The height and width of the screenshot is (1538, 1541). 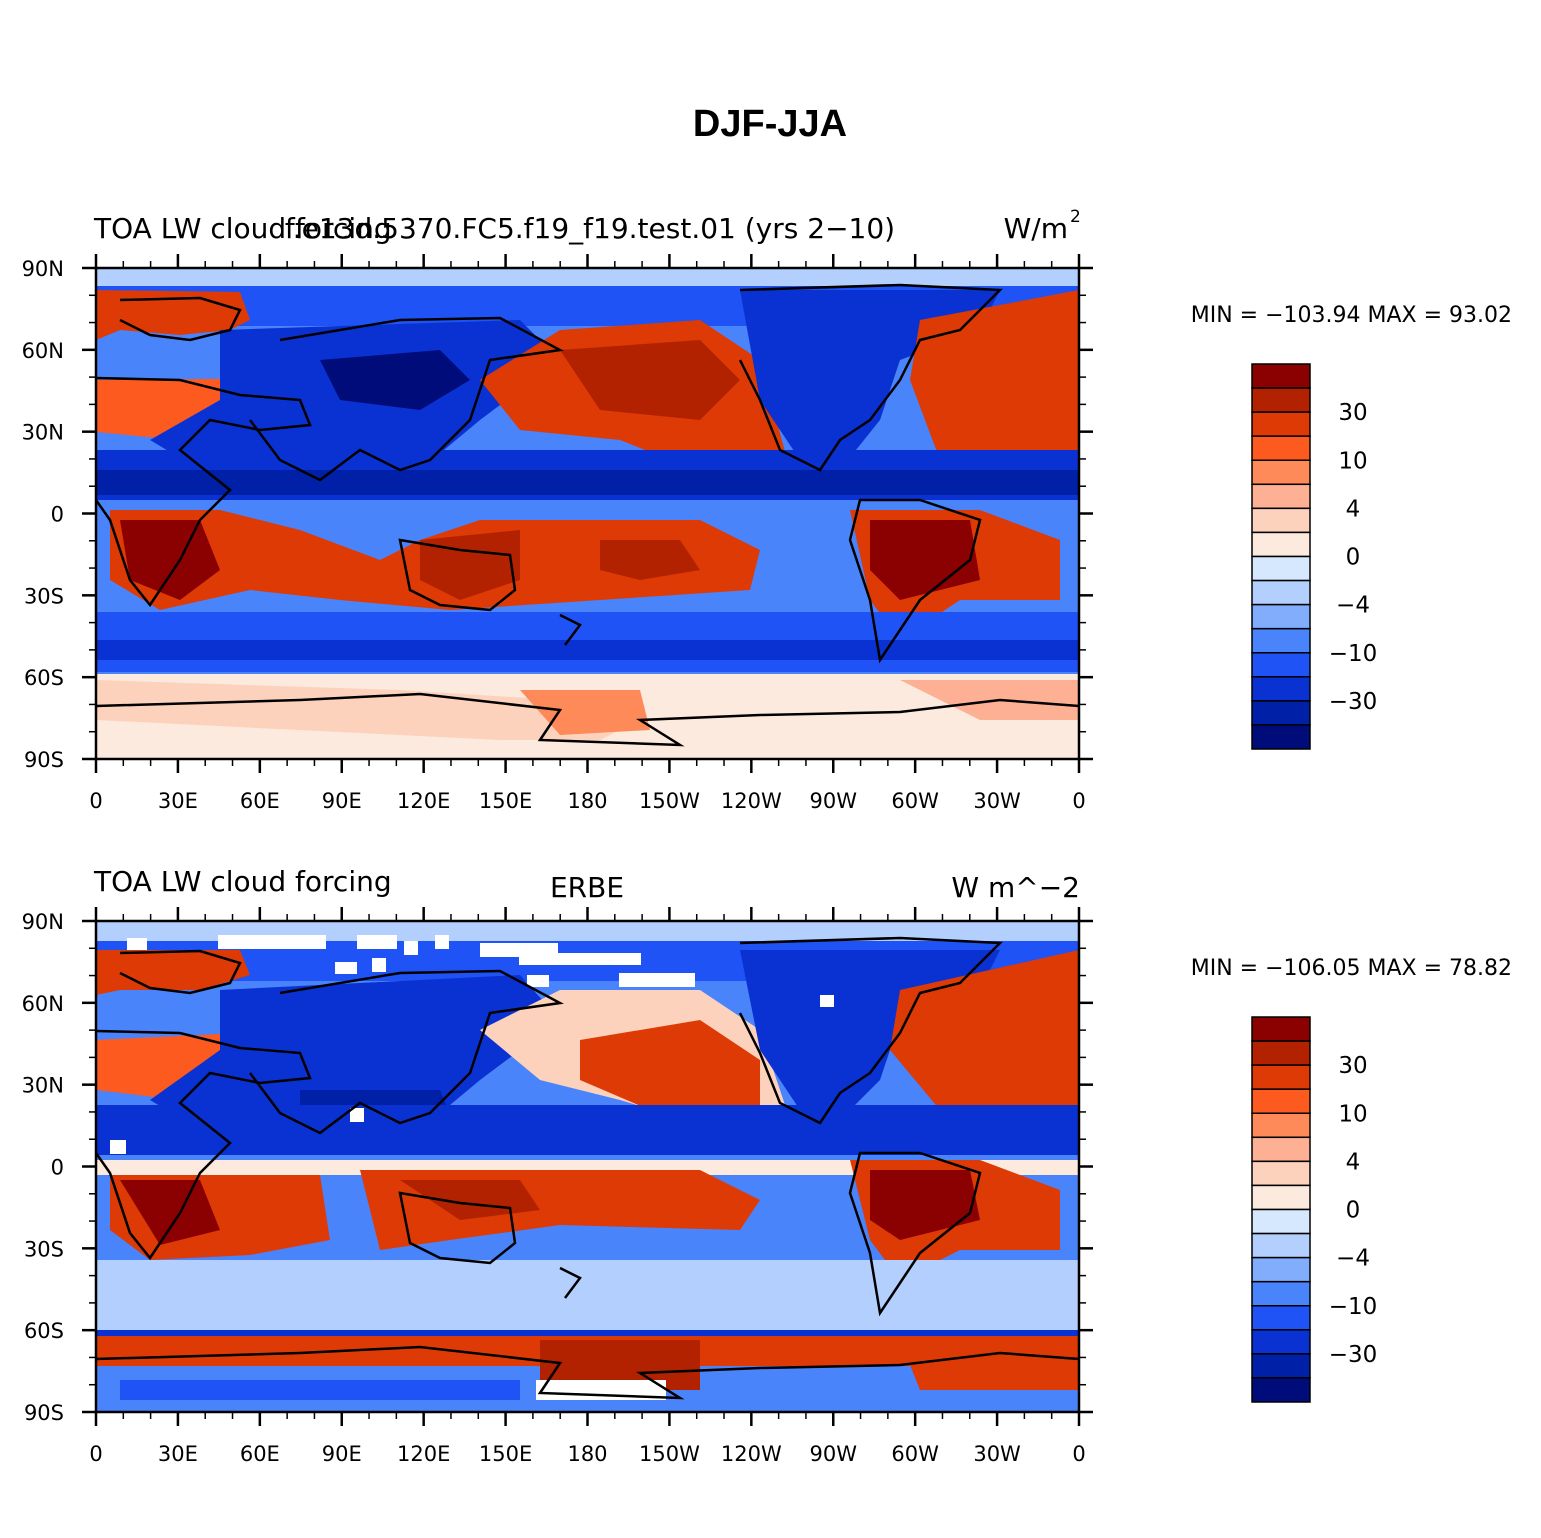 I want to click on colorbar-label: −10, so click(x=1353, y=654).